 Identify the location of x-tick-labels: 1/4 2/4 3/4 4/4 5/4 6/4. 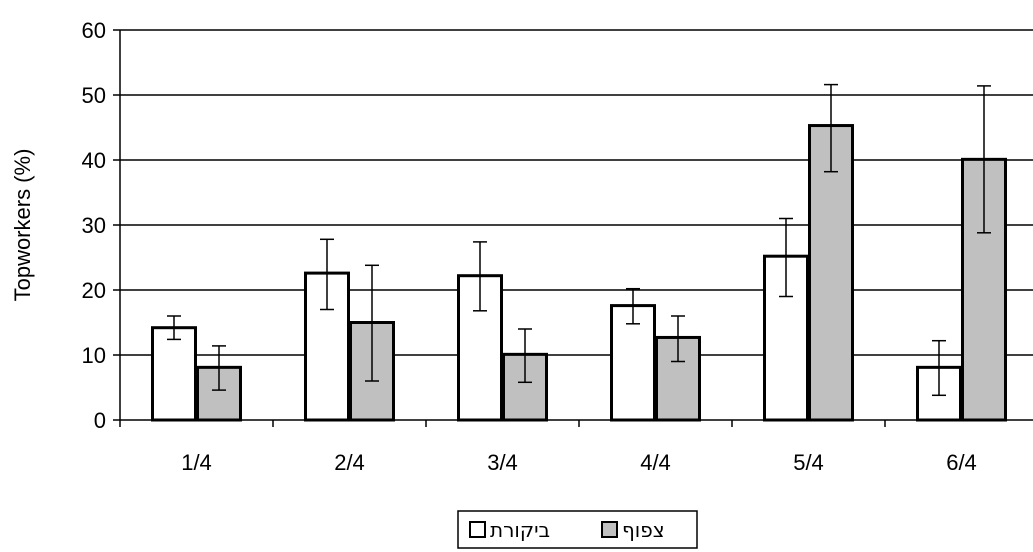
(579, 462).